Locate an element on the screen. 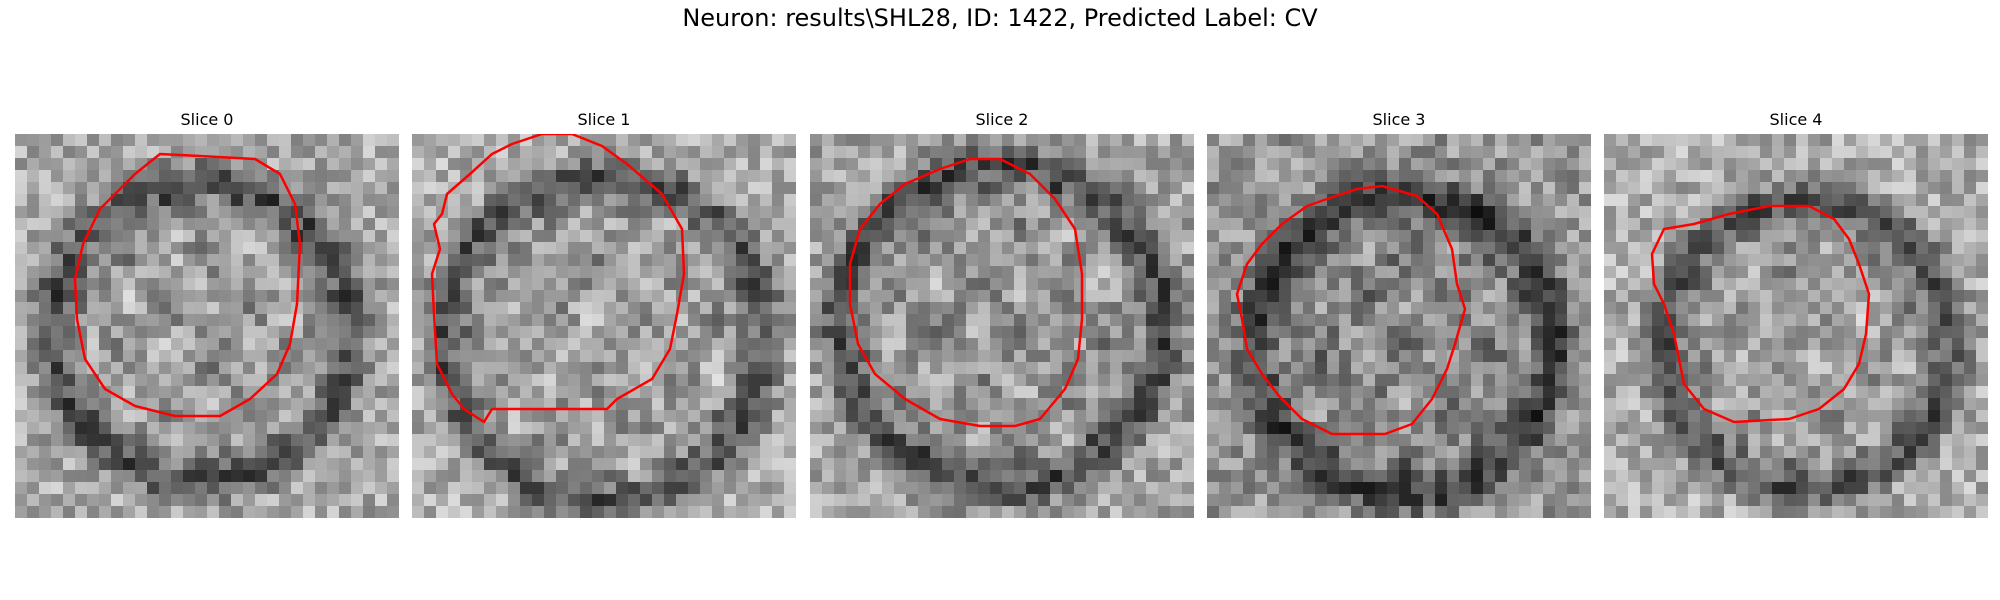 Image resolution: width=2000 pixels, height=600 pixels. slice-panel-3: Slice 3 is located at coordinates (1399, 313).